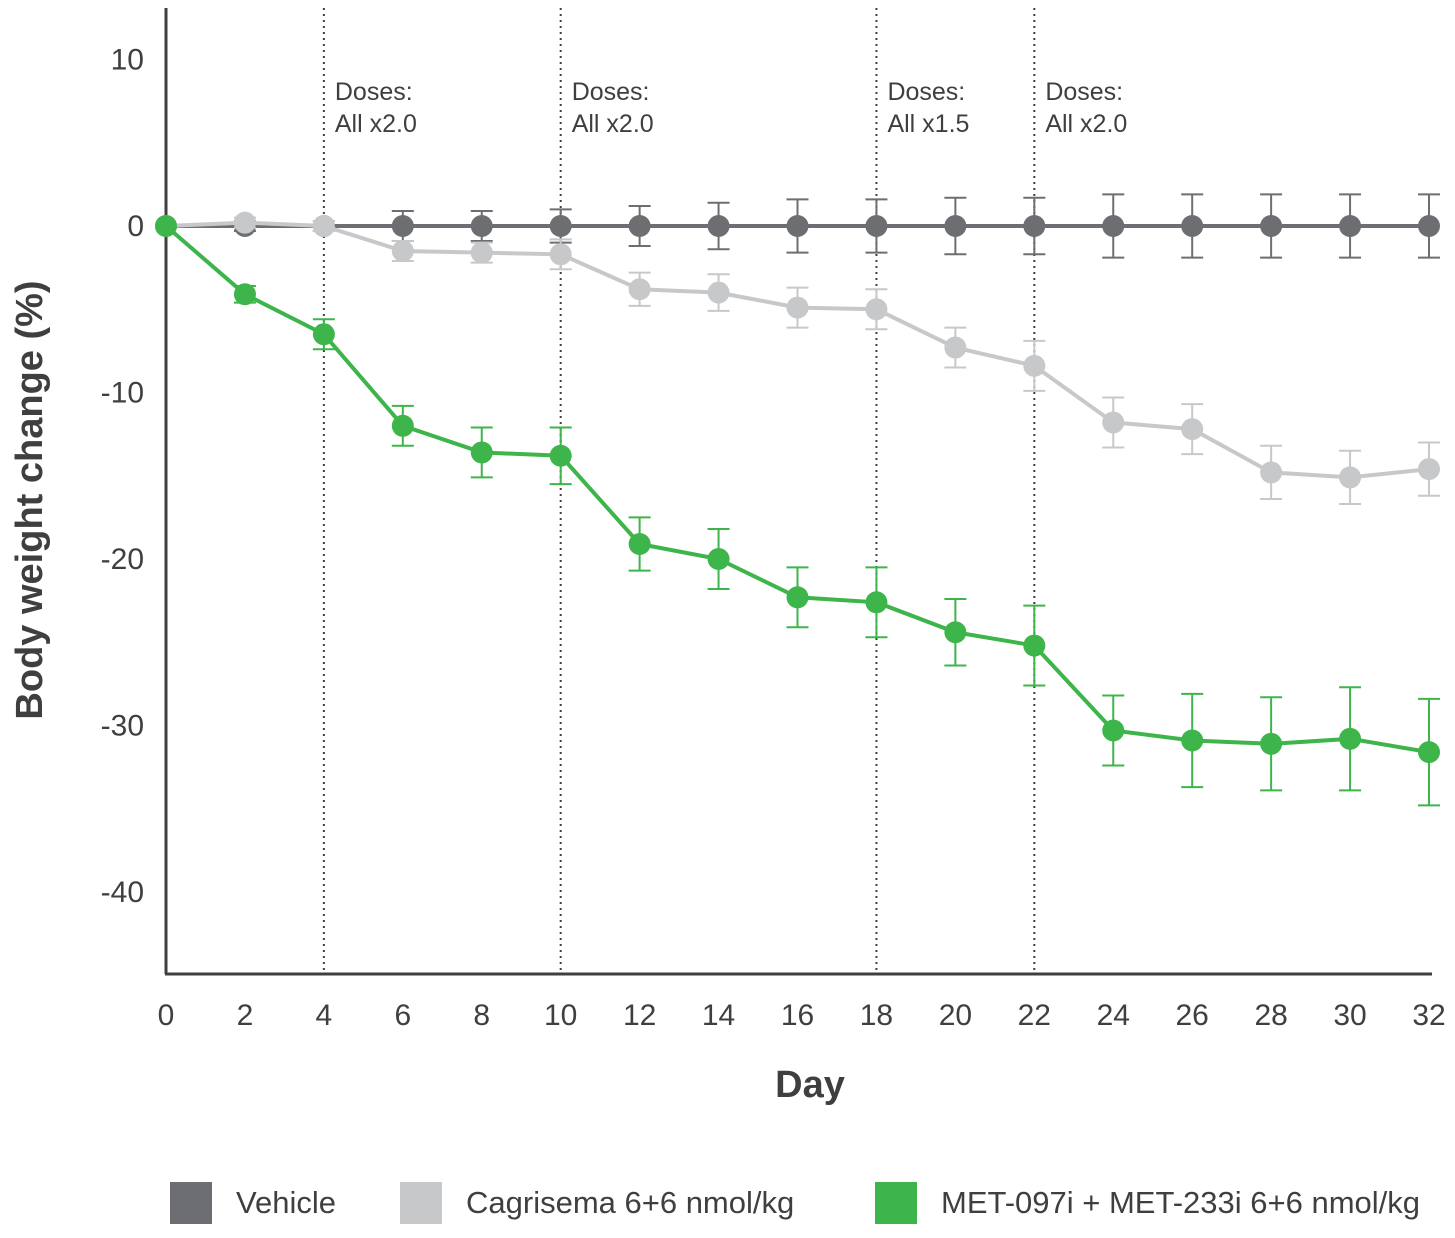  What do you see at coordinates (630, 1202) in the screenshot?
I see `legend-label-cagrisema: Cagrisema 6+6 nmol/kg` at bounding box center [630, 1202].